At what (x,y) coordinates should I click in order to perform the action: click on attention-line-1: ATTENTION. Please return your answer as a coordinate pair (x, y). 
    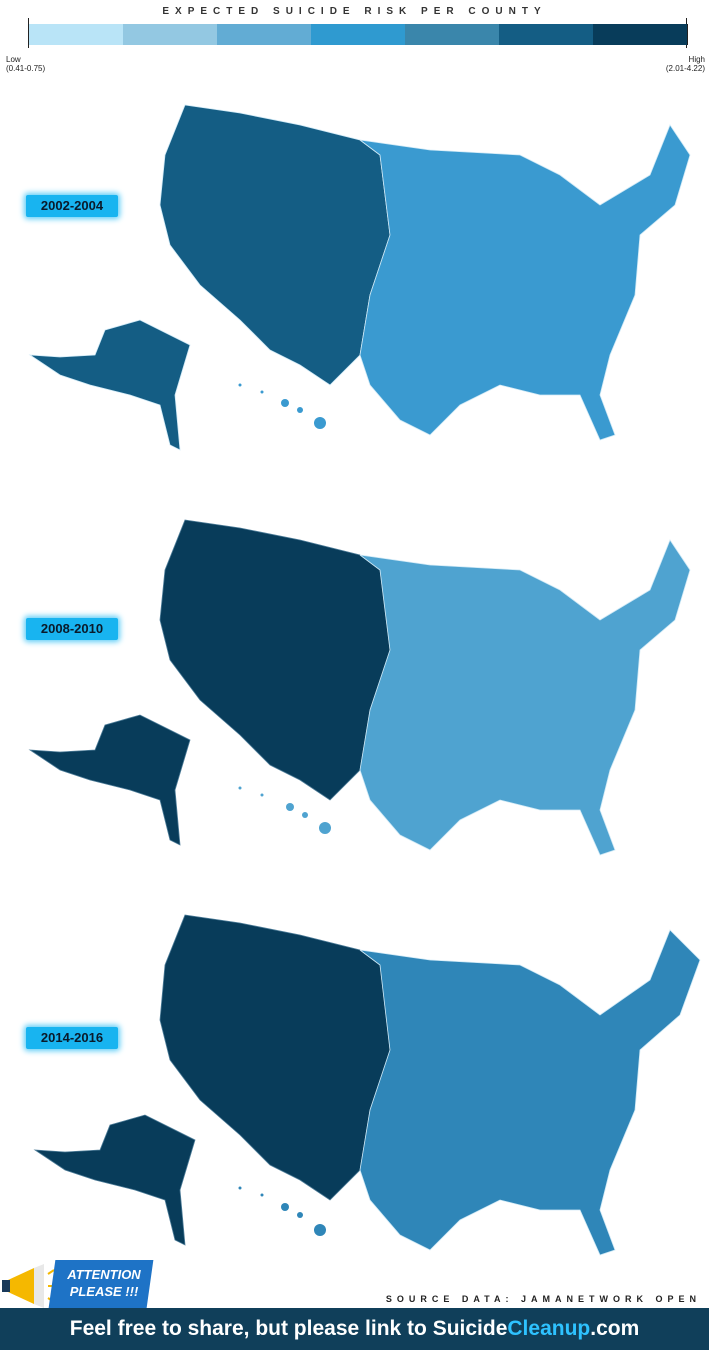
    Looking at the image, I should click on (104, 1274).